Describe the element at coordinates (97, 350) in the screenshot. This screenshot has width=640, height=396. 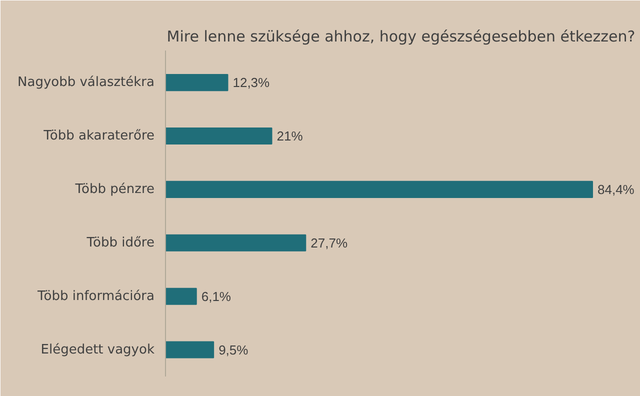
I see `y-tick-label: Elégedett vagyok` at that location.